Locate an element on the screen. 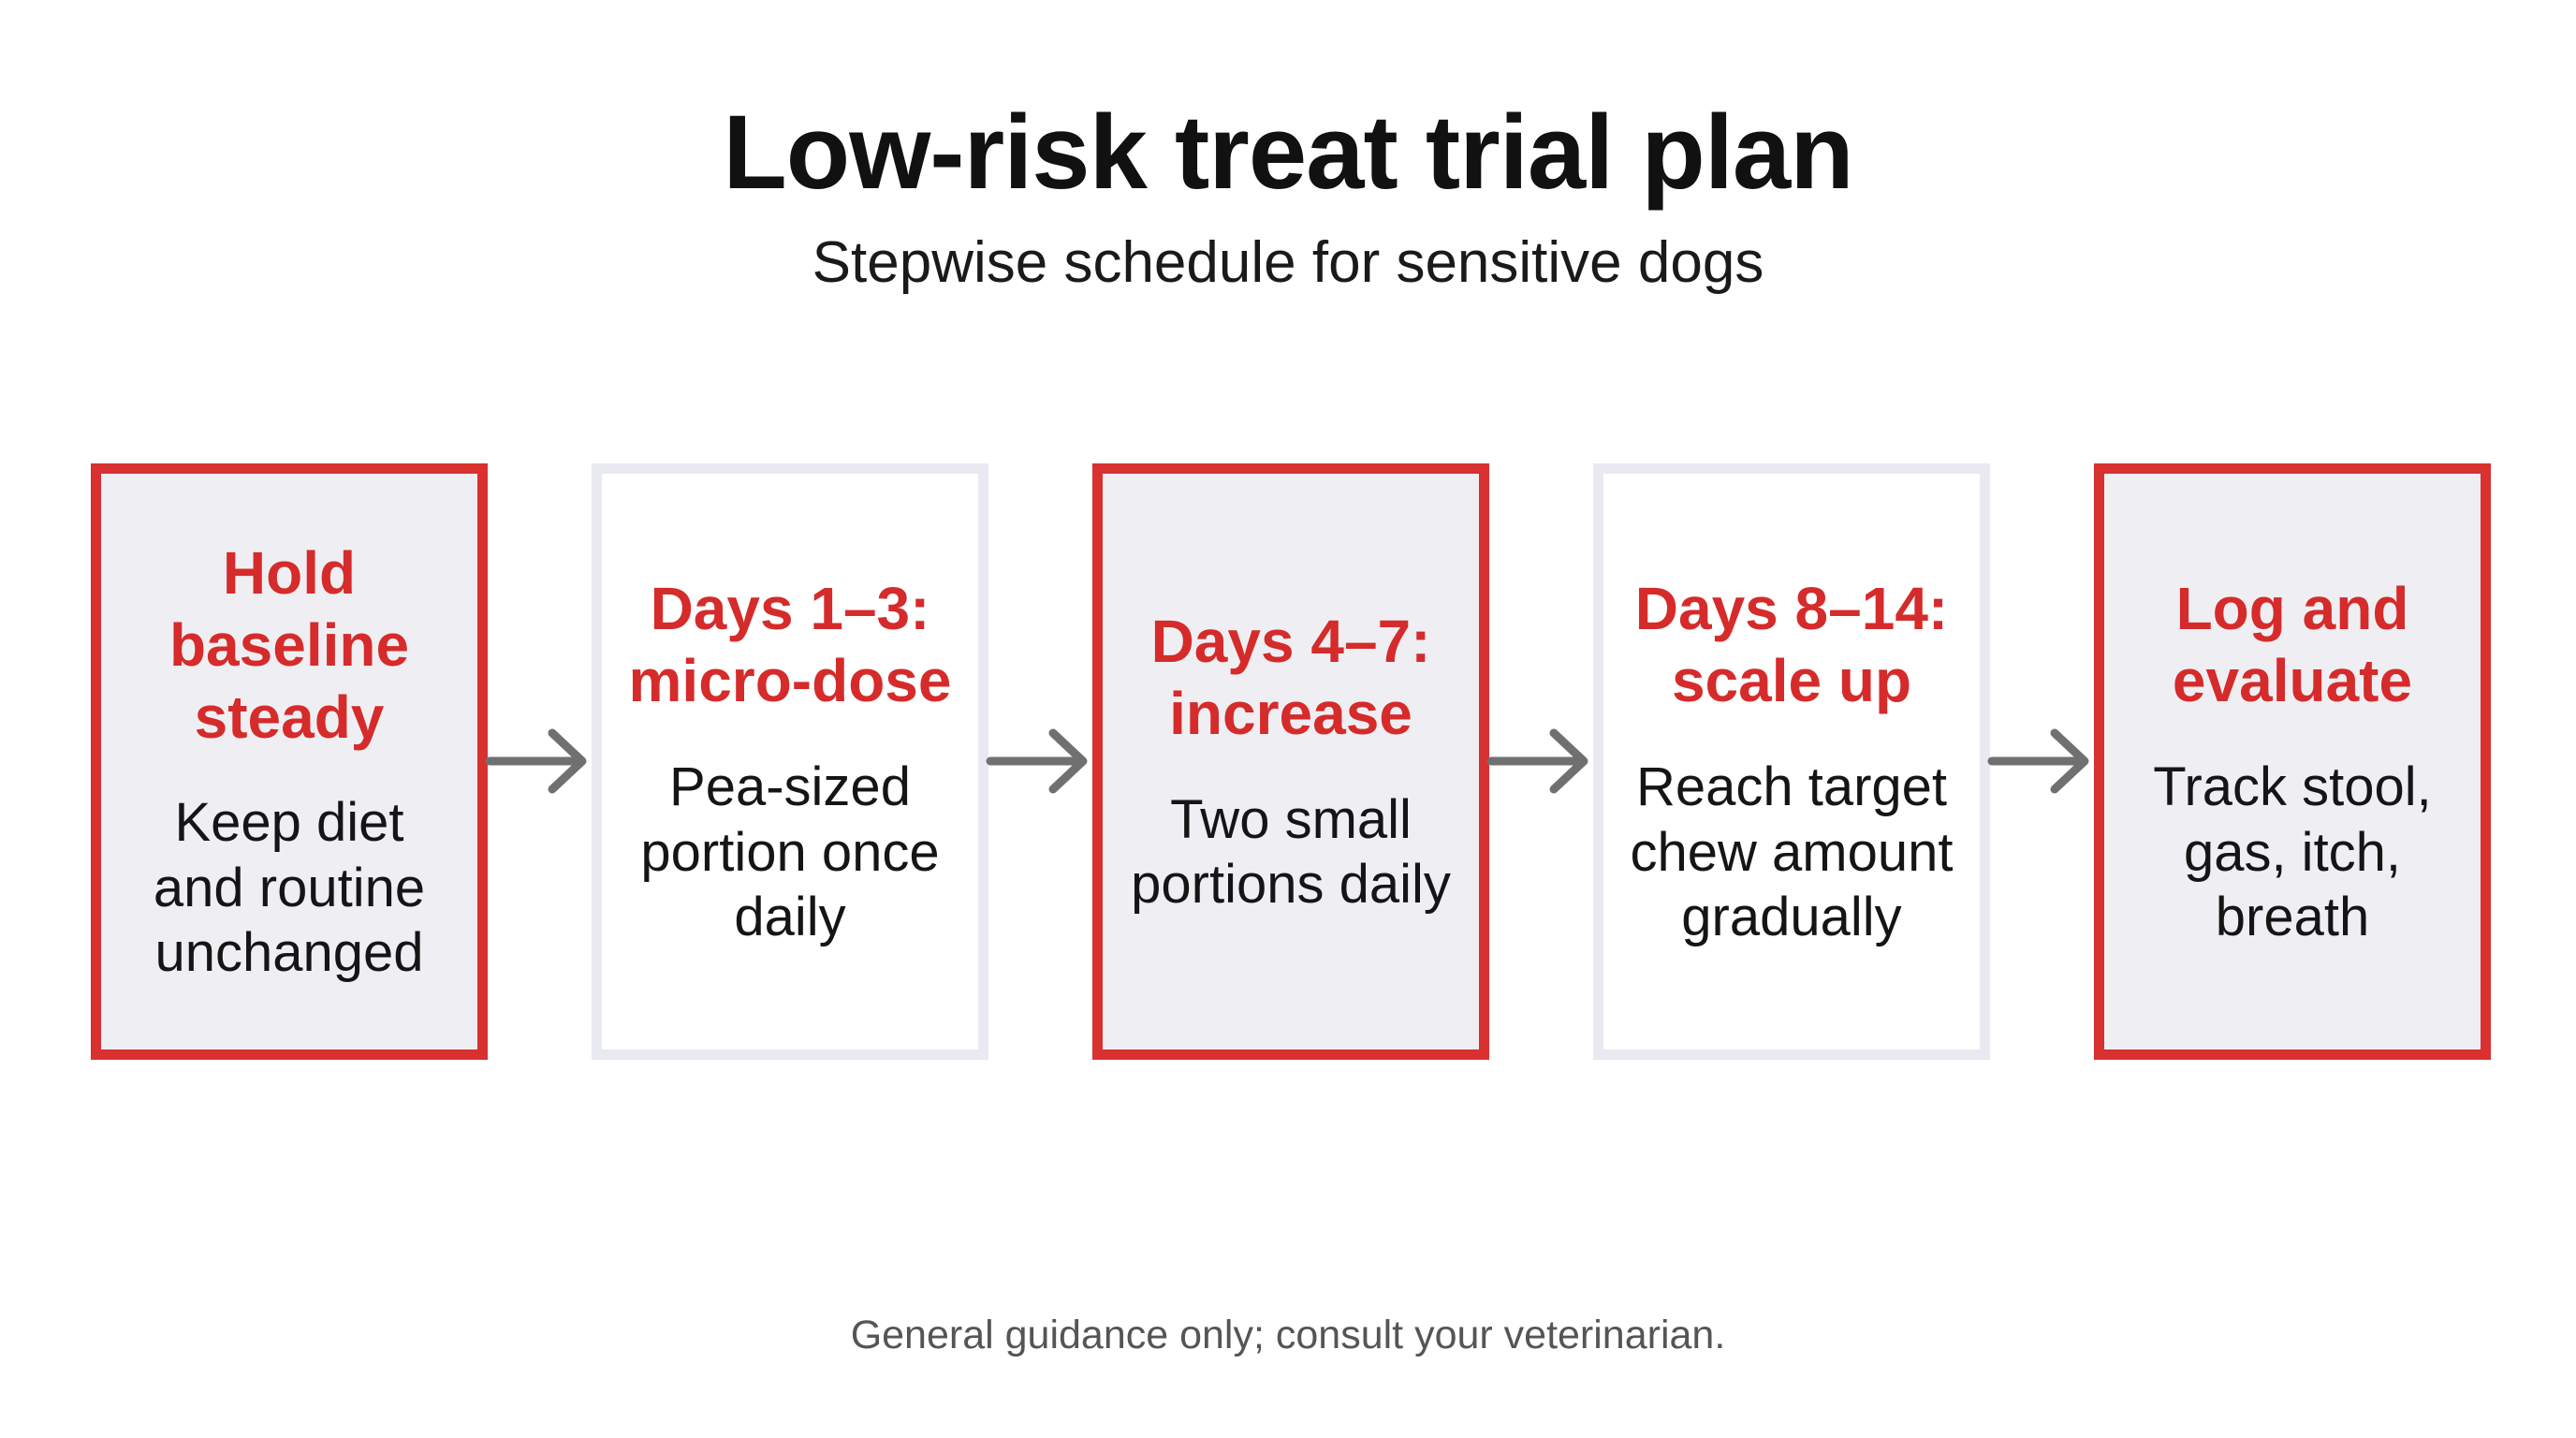 This screenshot has height=1438, width=2576. step-text: Track stool, gas, itch, breath is located at coordinates (2292, 852).